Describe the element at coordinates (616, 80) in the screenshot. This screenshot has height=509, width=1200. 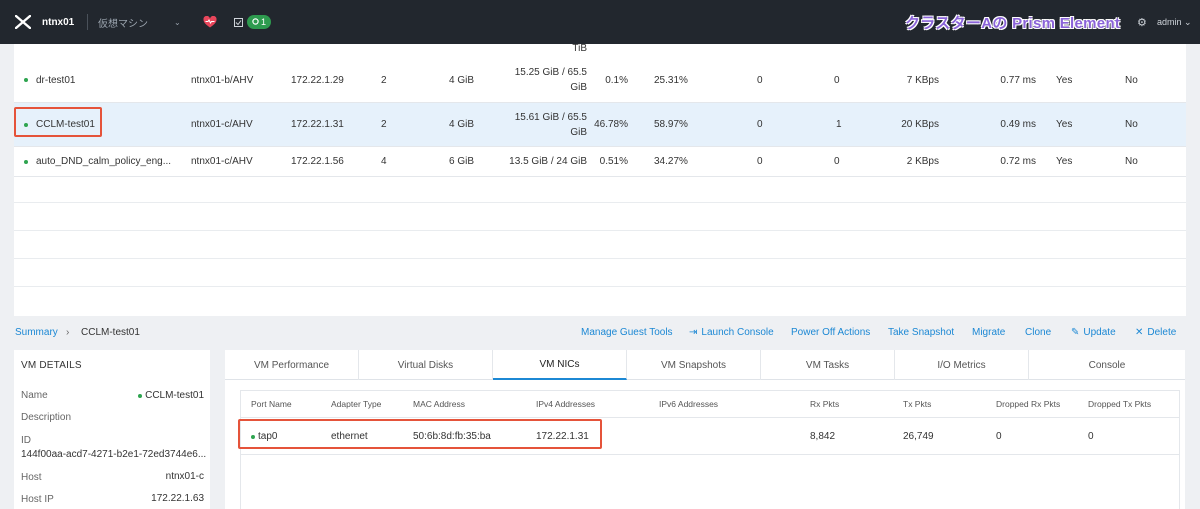
I see `cpu-usage-cell: 0.1%` at that location.